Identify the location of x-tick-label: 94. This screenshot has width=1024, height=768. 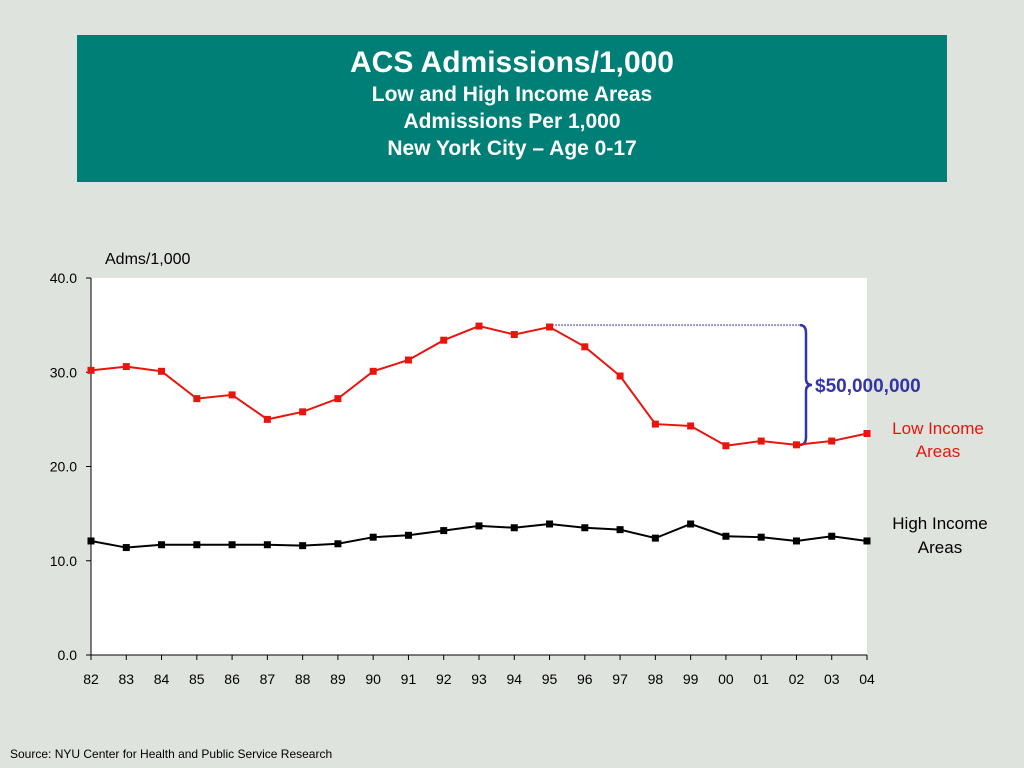
(514, 679).